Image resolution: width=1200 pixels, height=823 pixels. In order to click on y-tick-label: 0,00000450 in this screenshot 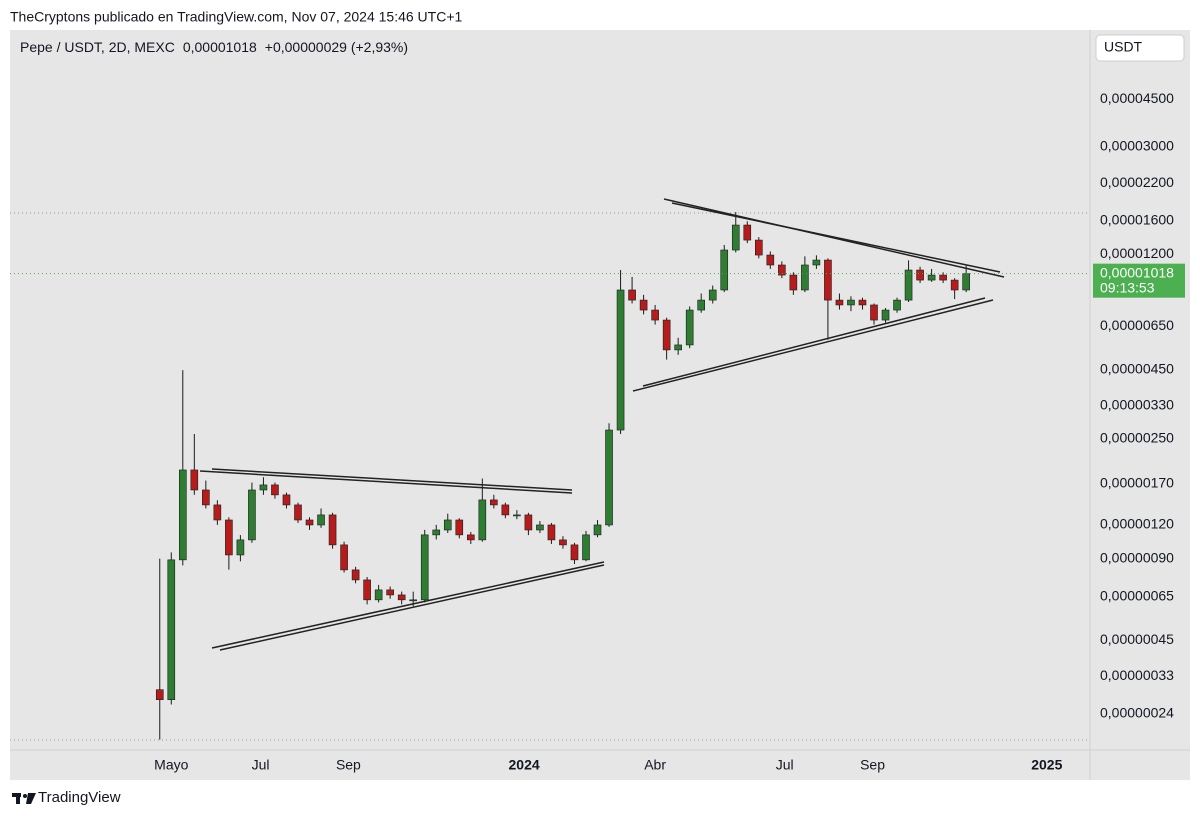, I will do `click(1137, 368)`.